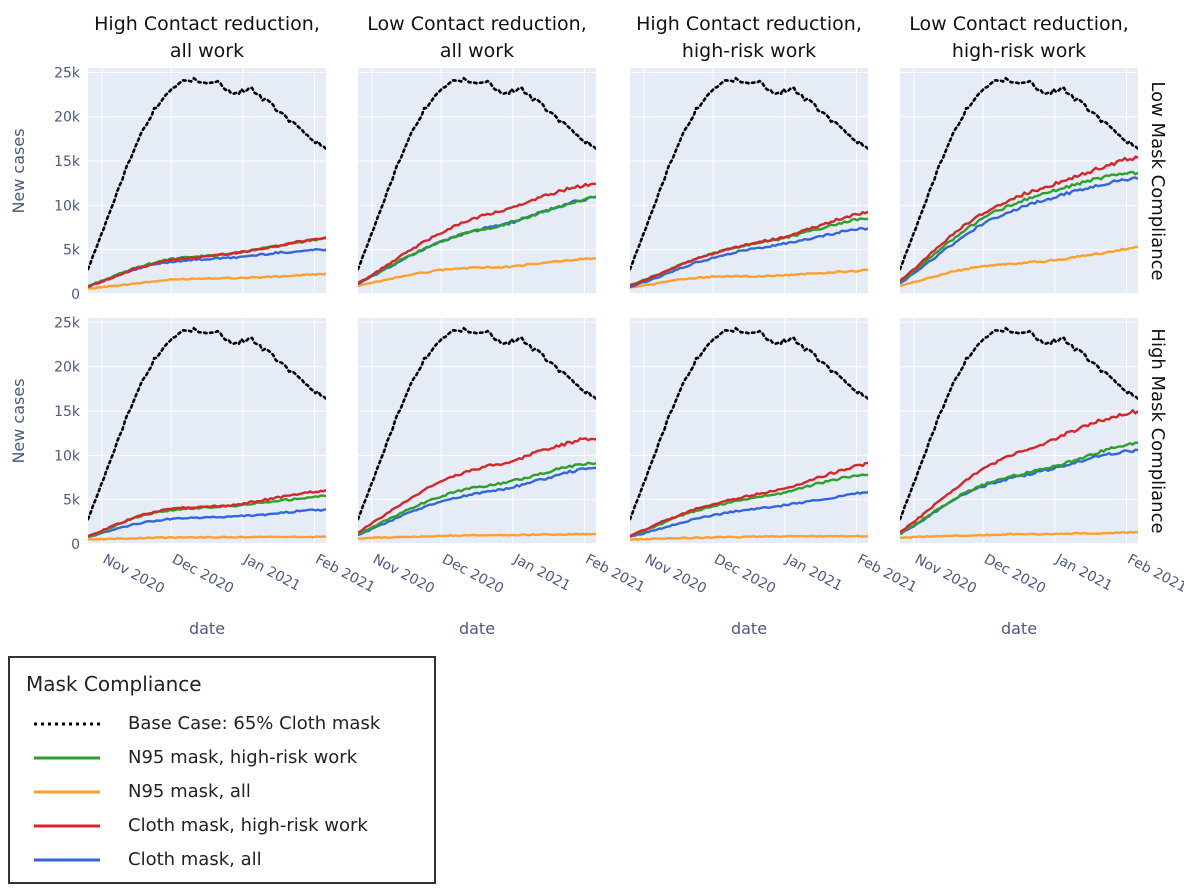 The height and width of the screenshot is (888, 1184). I want to click on legend-item-n95-all: N95 mask, all, so click(226, 792).